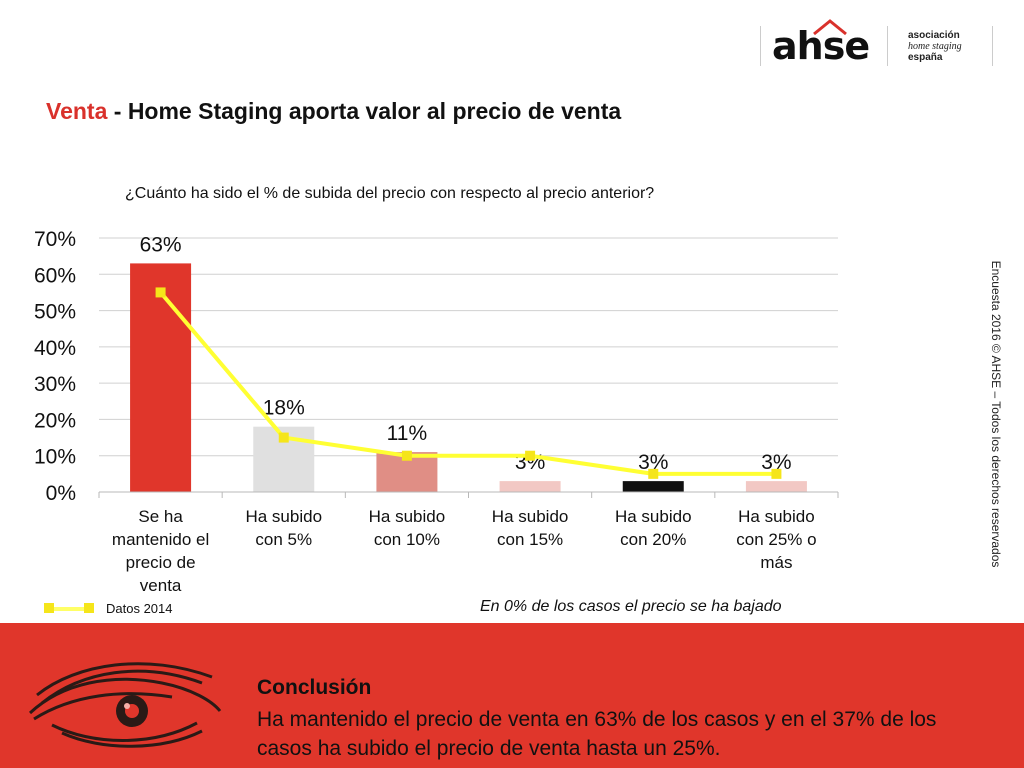 Image resolution: width=1024 pixels, height=768 pixels. I want to click on x-tick-label: con 5%, so click(283, 539).